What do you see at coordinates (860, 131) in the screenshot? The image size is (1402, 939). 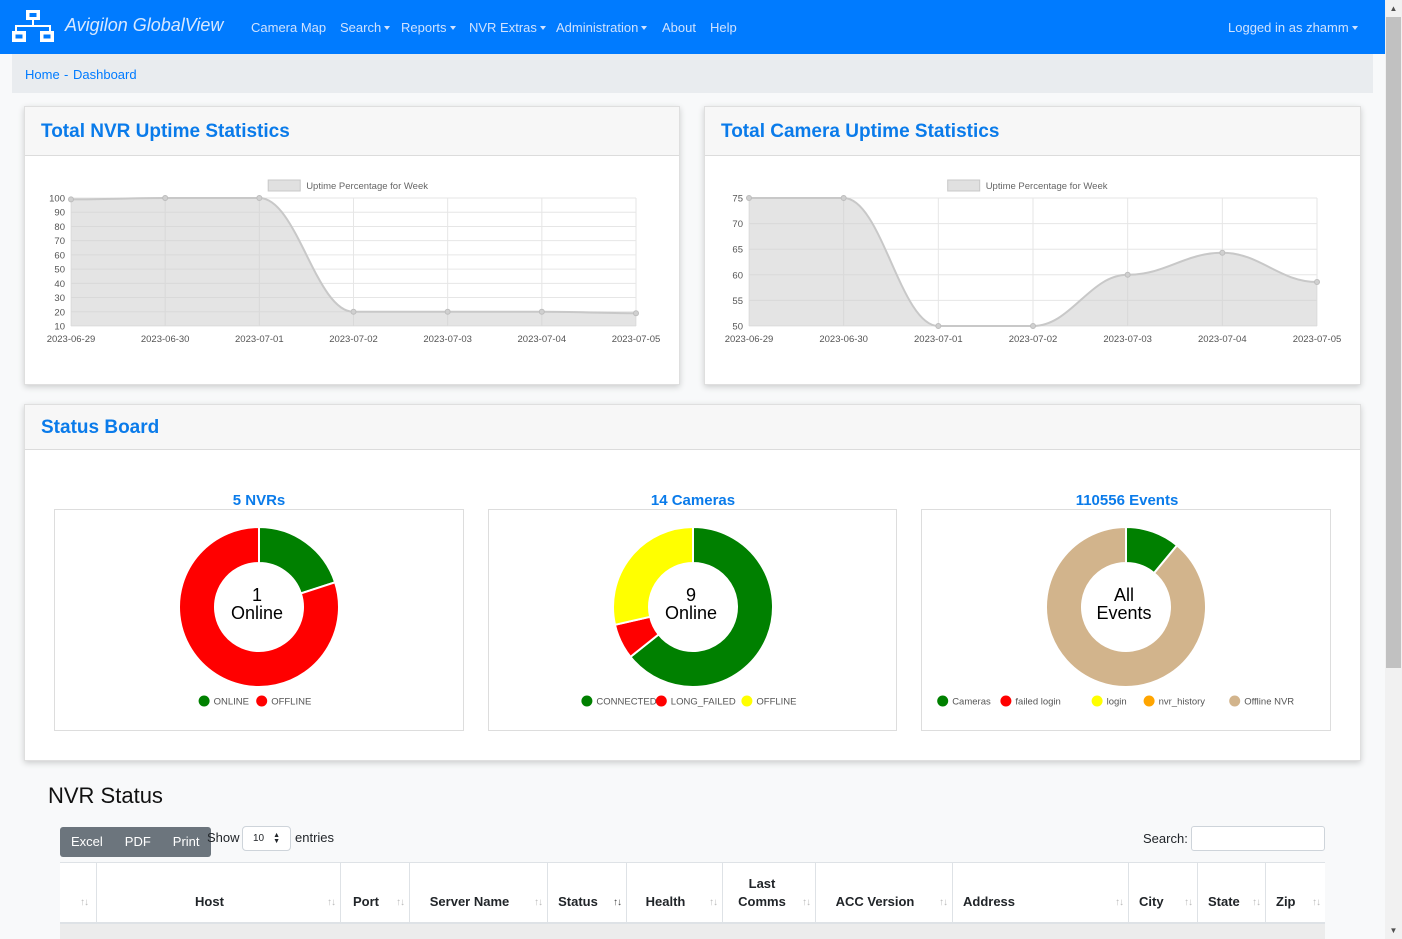 I see `card-title: Total Camera Uptime Statistics` at bounding box center [860, 131].